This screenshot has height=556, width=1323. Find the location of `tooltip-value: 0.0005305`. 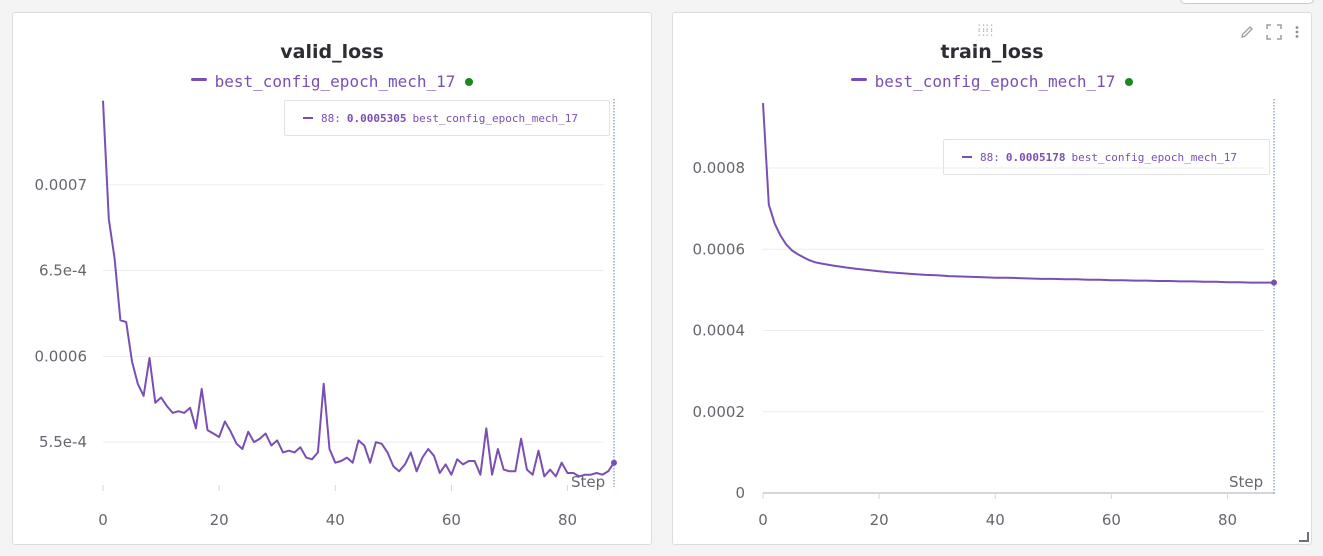

tooltip-value: 0.0005305 is located at coordinates (376, 118).